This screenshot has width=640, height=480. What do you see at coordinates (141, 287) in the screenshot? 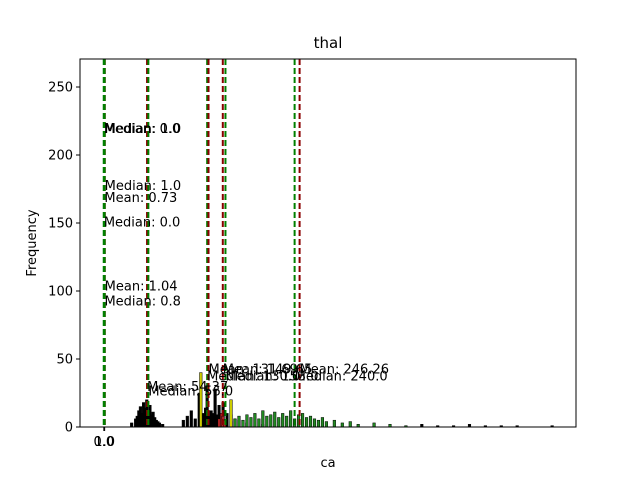
I see `annotation: Mean: 1.04` at bounding box center [141, 287].